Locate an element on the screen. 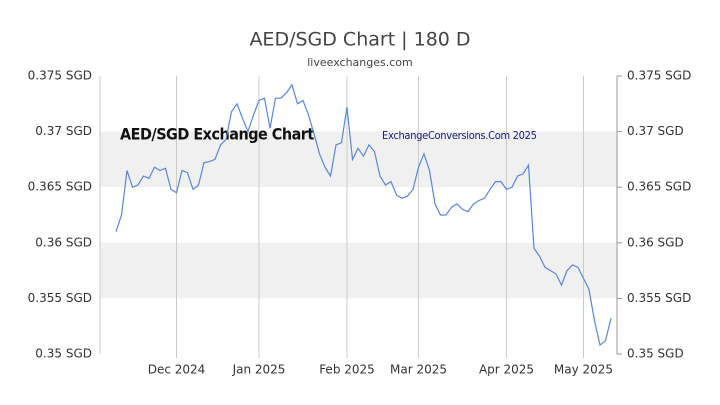 This screenshot has width=720, height=405. y2-tick-label: 0.37 SGD is located at coordinates (655, 131).